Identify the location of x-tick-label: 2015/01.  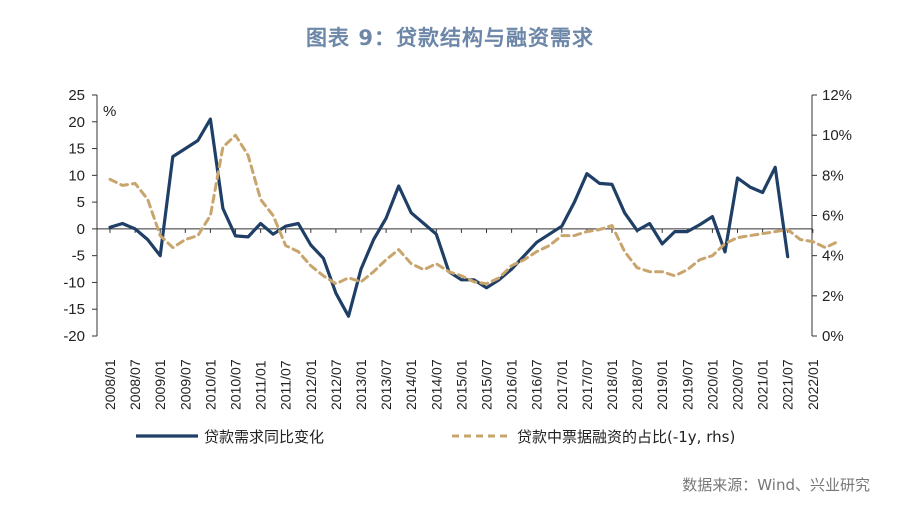
(461, 384).